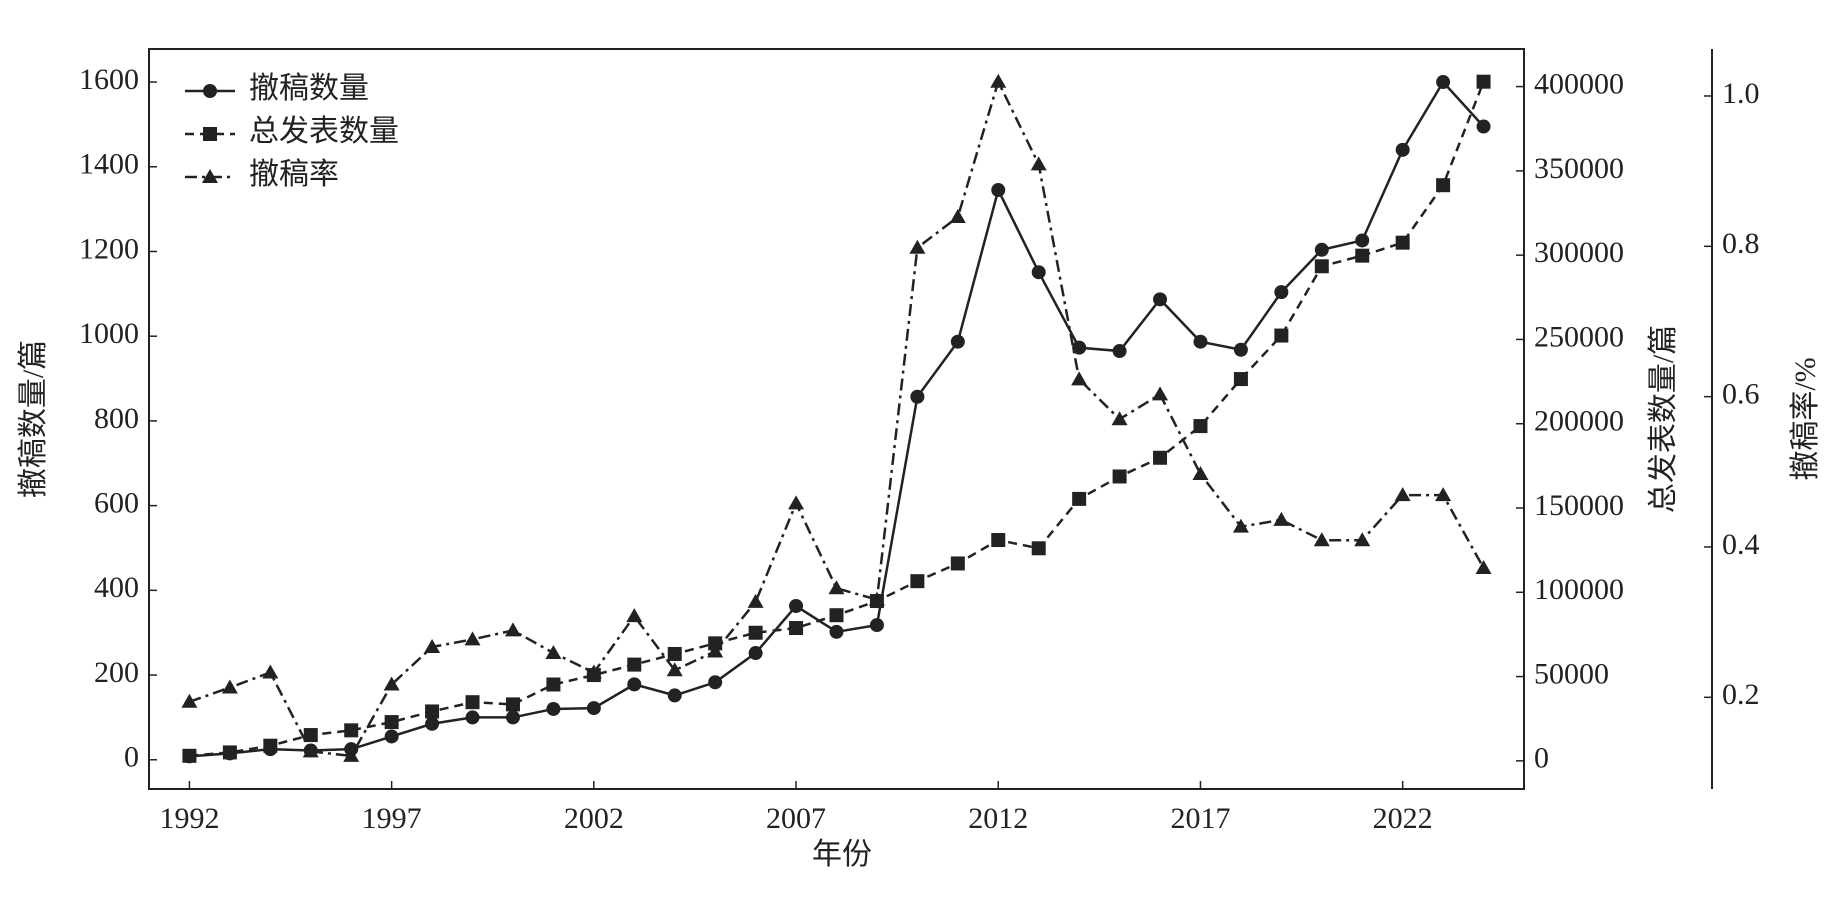 This screenshot has width=1841, height=901. I want to click on y2-tick-label: 150000, so click(1579, 505).